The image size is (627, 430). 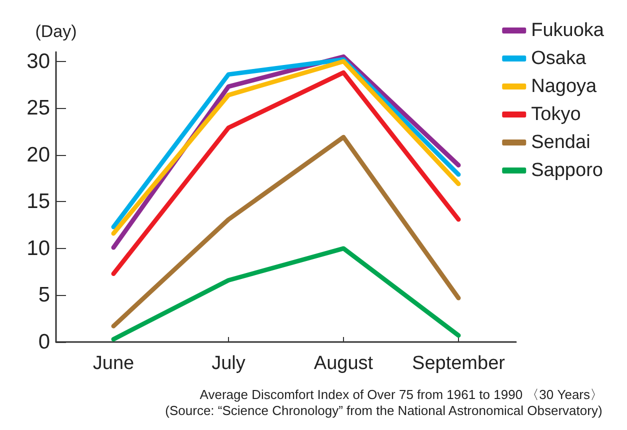 What do you see at coordinates (38, 202) in the screenshot?
I see `y-tick-label: 15` at bounding box center [38, 202].